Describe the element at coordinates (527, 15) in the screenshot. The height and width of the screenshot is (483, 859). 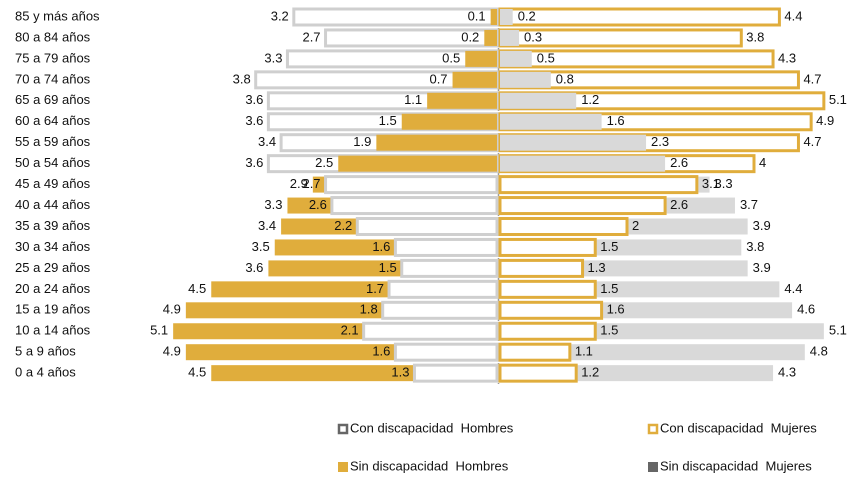
I see `value-label: 0.2` at that location.